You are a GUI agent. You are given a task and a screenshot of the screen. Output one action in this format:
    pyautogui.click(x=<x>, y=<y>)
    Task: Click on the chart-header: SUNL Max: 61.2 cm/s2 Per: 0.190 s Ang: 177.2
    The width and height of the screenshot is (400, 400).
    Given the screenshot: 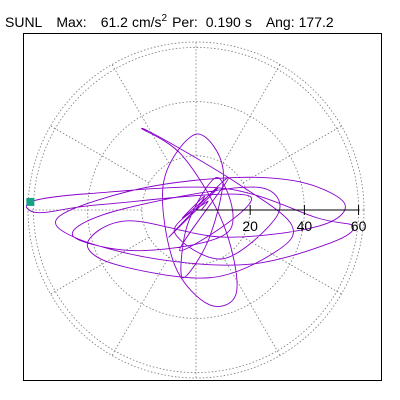 What is the action you would take?
    pyautogui.click(x=169, y=21)
    